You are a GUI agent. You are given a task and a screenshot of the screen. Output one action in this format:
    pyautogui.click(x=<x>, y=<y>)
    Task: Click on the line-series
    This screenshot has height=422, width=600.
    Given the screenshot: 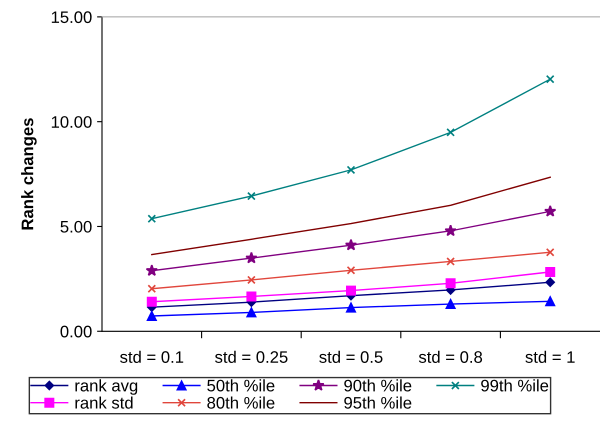 What is the action you would take?
    pyautogui.click(x=351, y=216)
    